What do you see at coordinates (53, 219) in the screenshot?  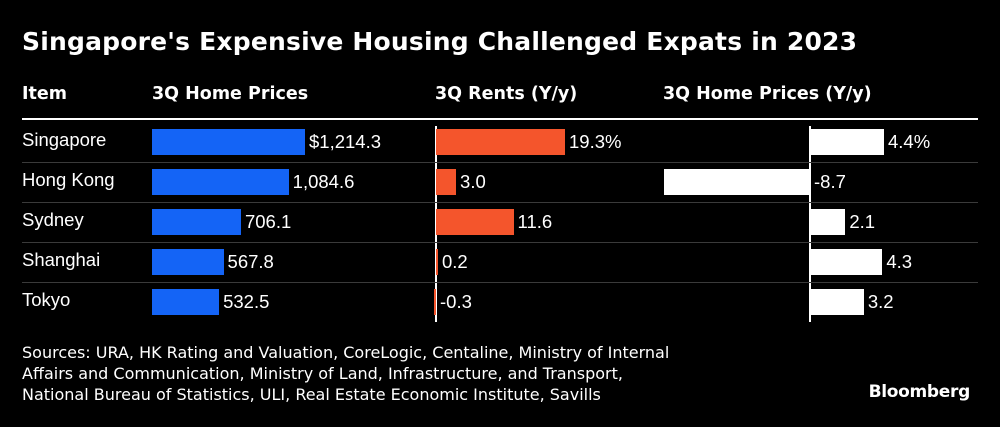 I see `category-label: Sydney` at bounding box center [53, 219].